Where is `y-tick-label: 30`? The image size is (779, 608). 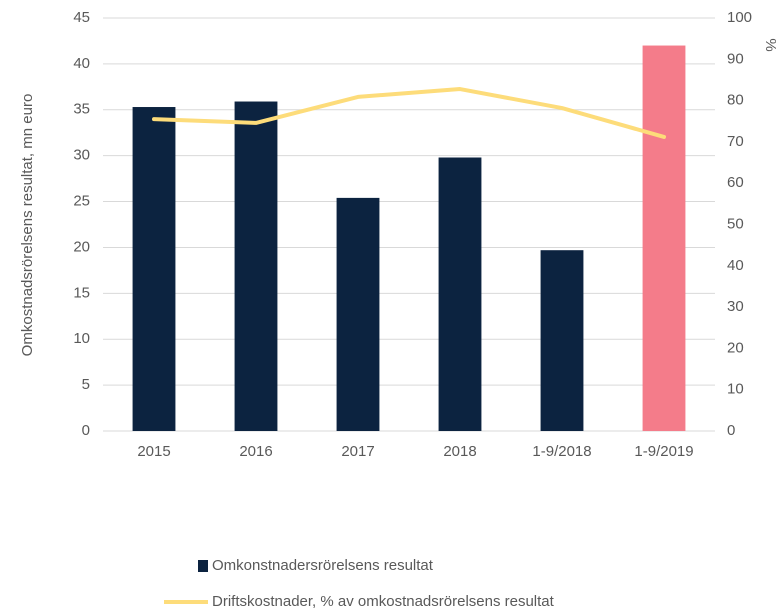
y-tick-label: 30 is located at coordinates (81, 155).